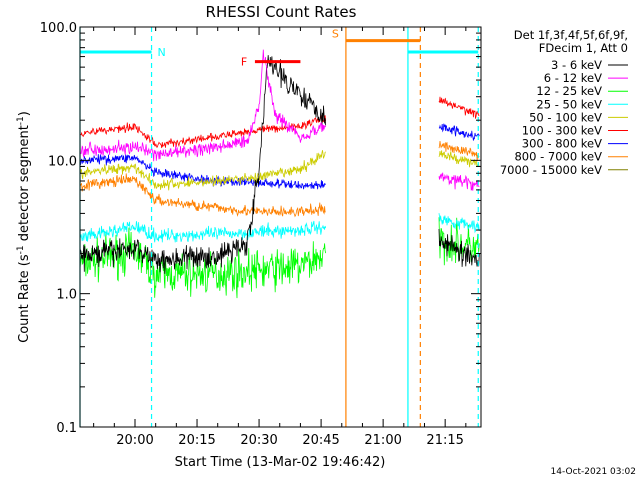 The width and height of the screenshot is (640, 480). Describe the element at coordinates (551, 170) in the screenshot. I see `legend-label-8: 7000 - 15000 keV` at that location.